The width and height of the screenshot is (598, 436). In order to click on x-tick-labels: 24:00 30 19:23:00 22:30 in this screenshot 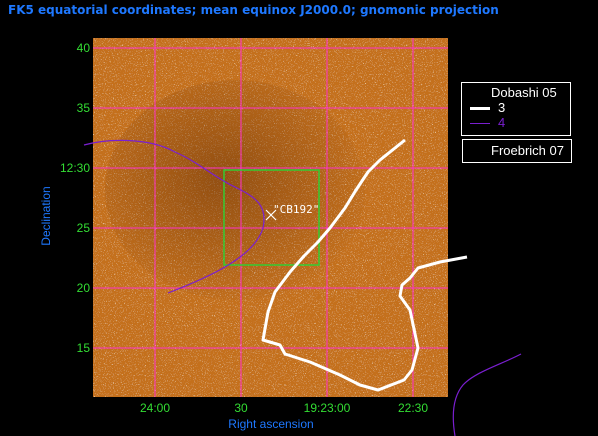, I will do `click(284, 408)`.